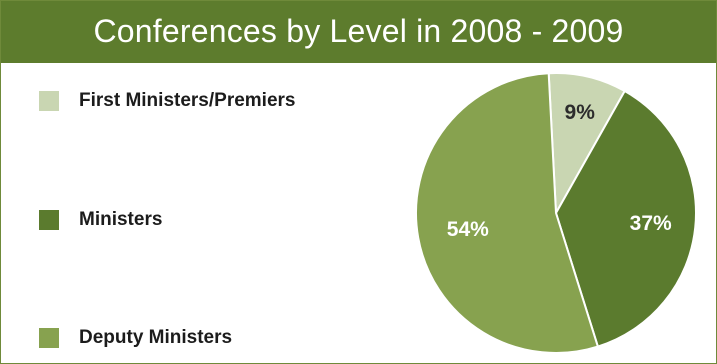 The height and width of the screenshot is (364, 717). I want to click on legend-label-ministers: Ministers, so click(121, 219).